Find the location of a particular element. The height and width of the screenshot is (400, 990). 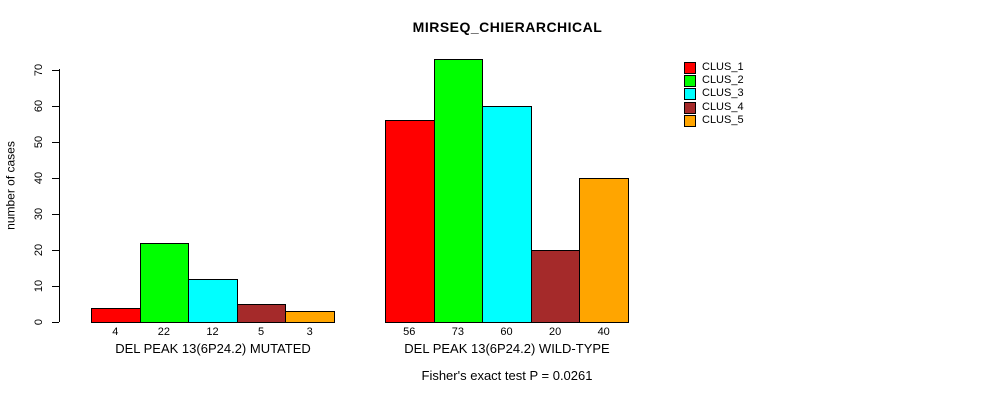

y-tick-label: 70 is located at coordinates (39, 70).